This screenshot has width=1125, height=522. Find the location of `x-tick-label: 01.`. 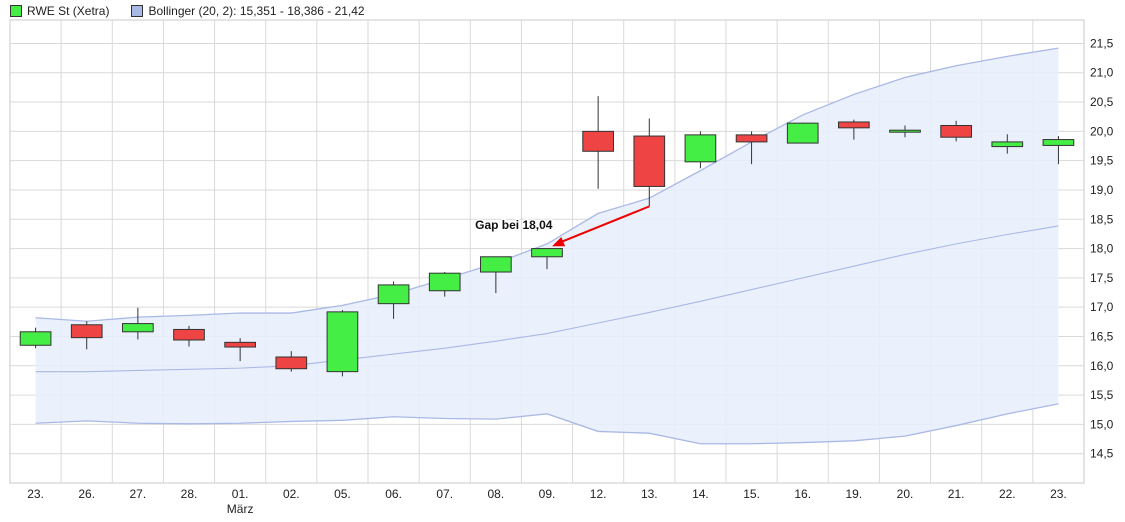

x-tick-label: 01. is located at coordinates (240, 494).